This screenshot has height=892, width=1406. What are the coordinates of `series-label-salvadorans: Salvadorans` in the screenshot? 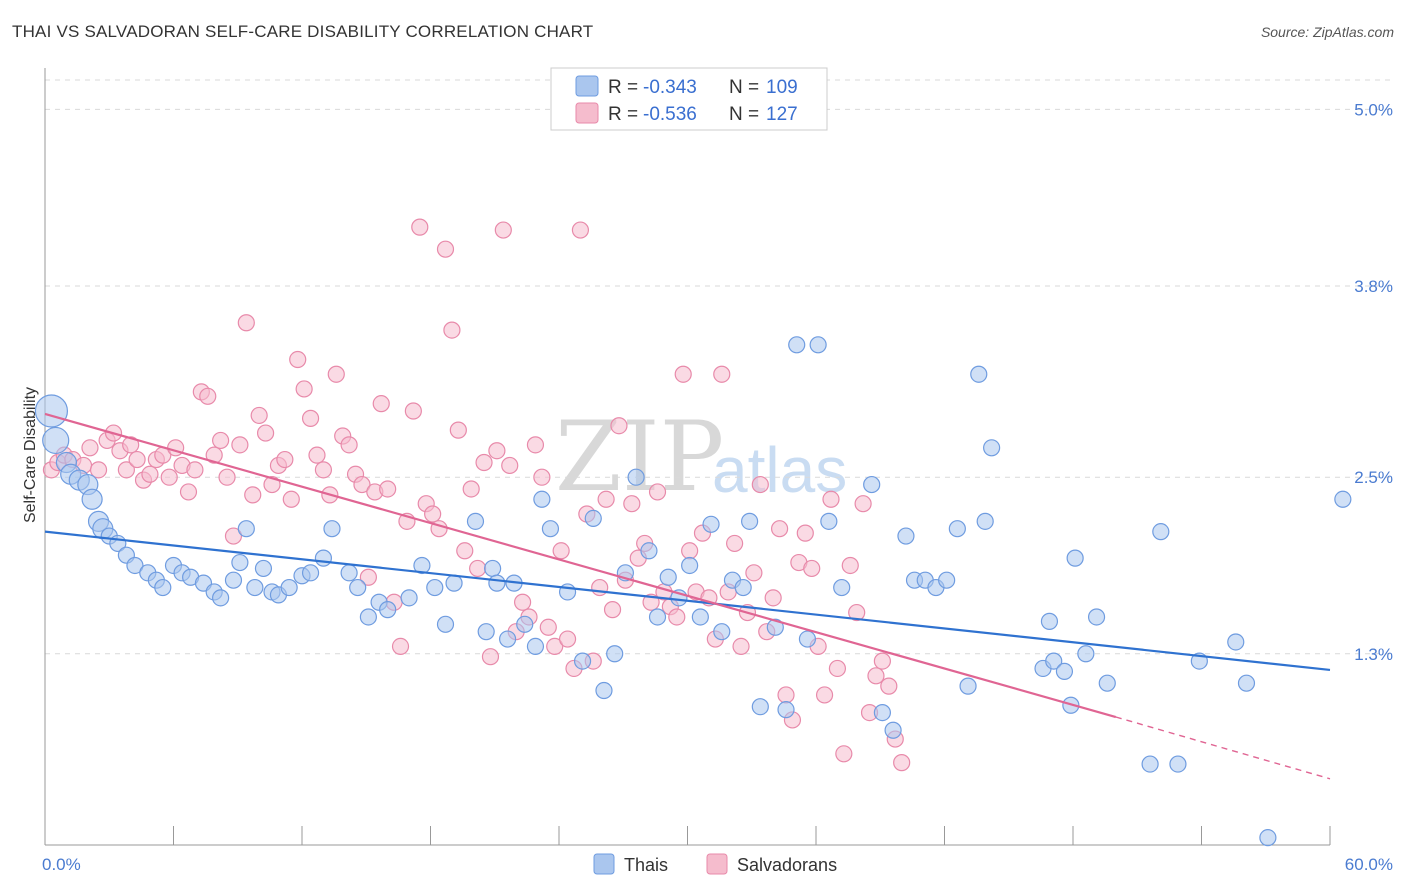 It's located at (787, 865).